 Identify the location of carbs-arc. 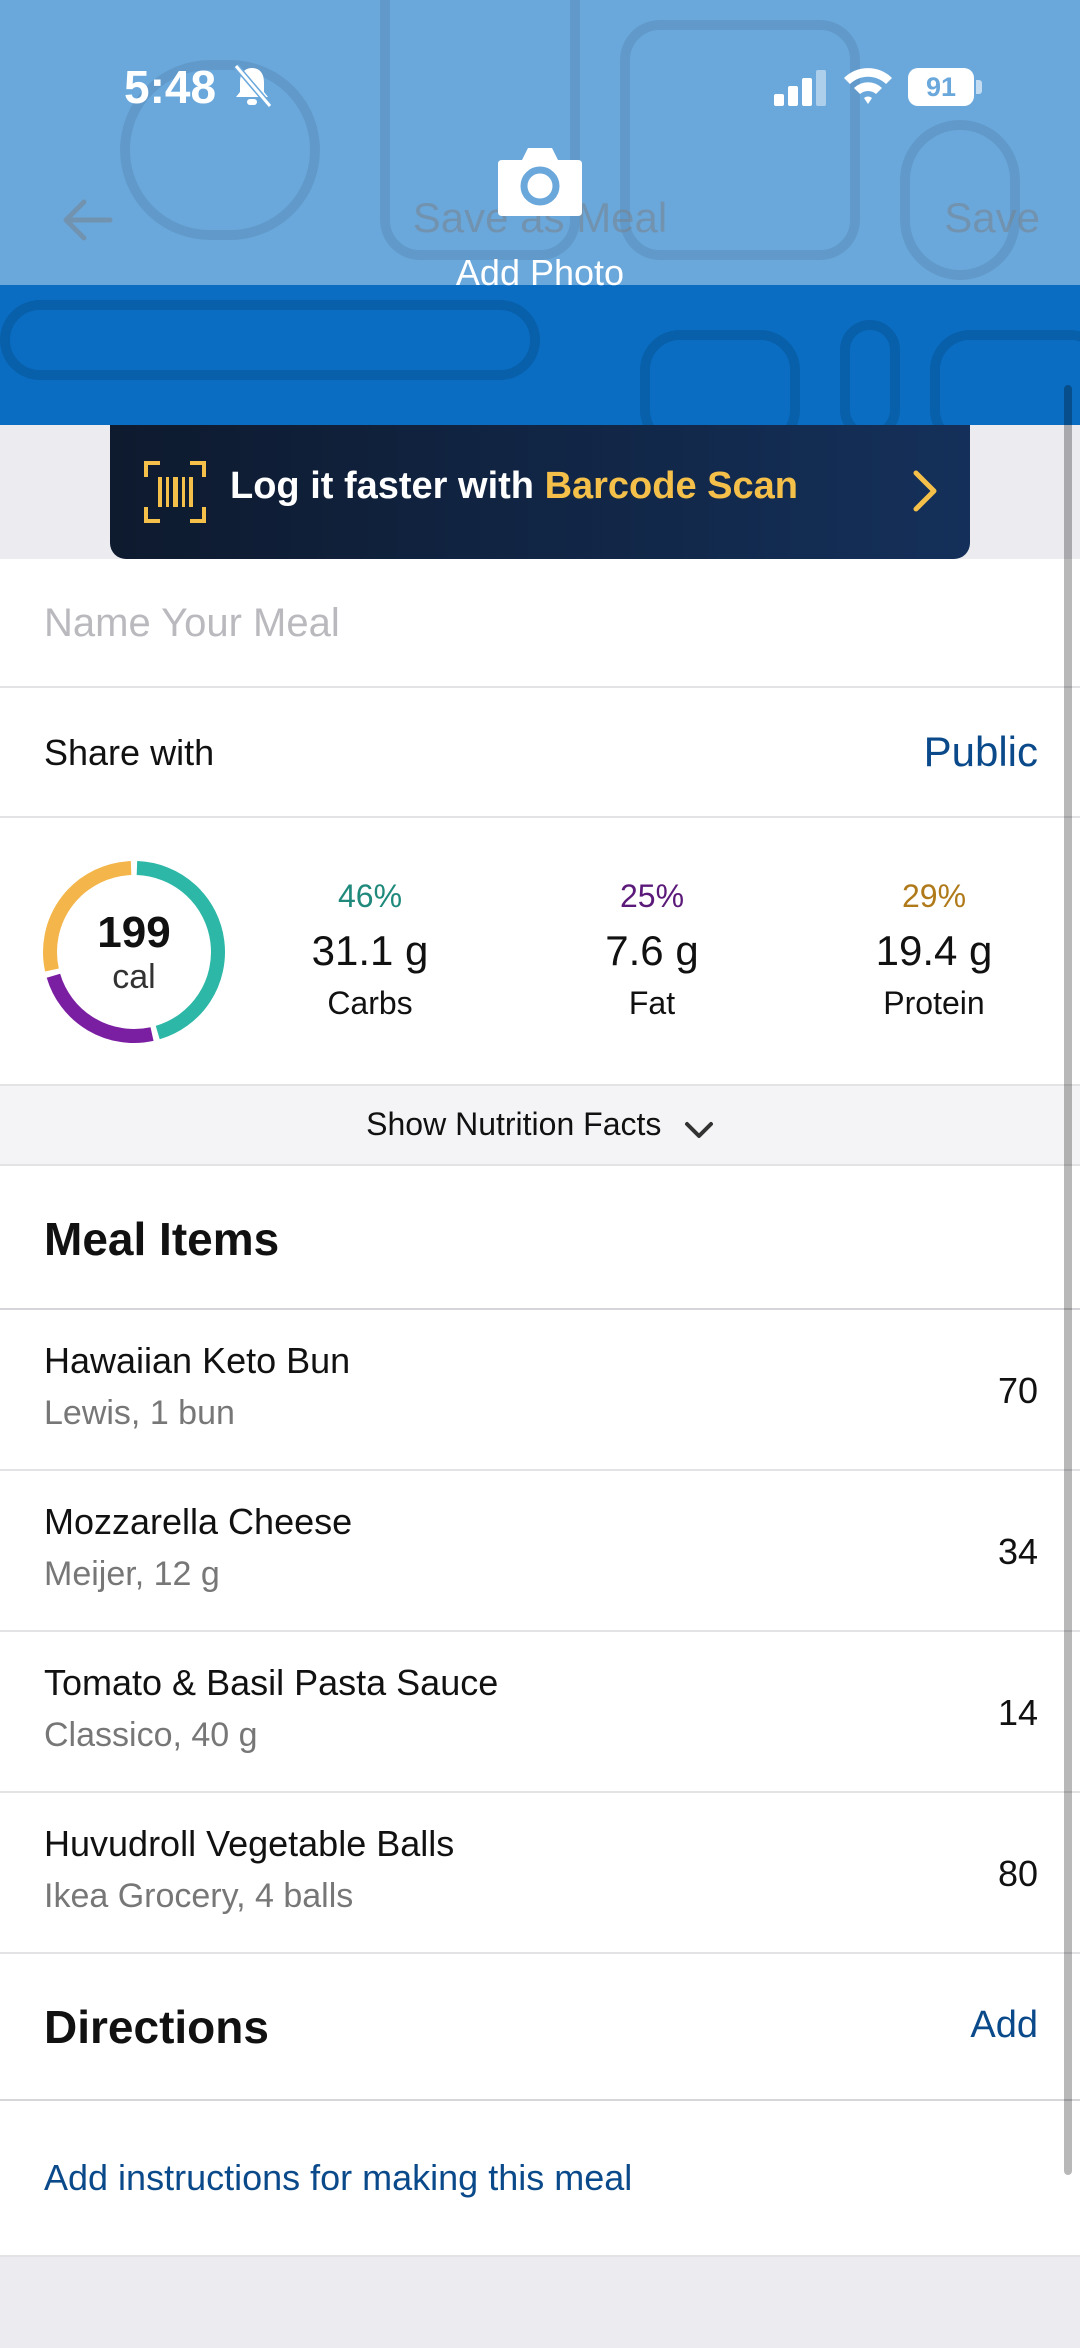
(180, 950).